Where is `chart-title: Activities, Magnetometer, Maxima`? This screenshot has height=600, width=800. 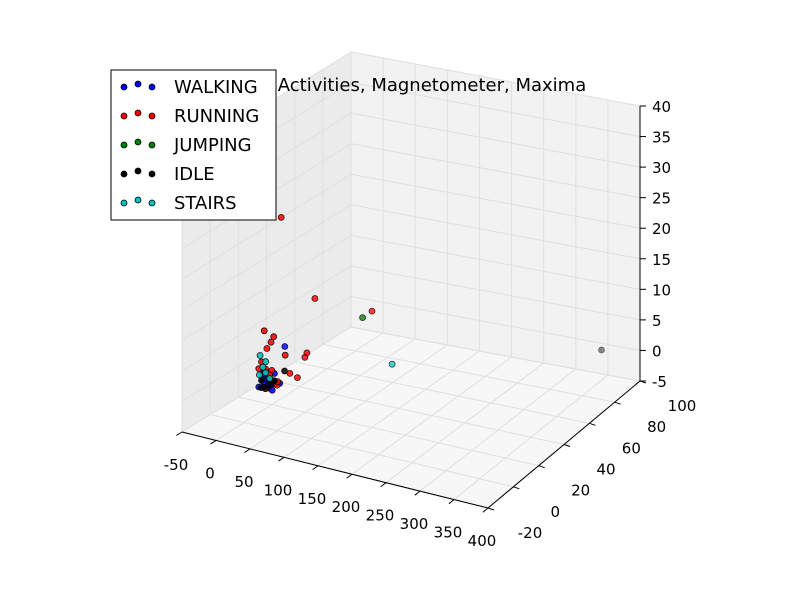 chart-title: Activities, Magnetometer, Maxima is located at coordinates (432, 85).